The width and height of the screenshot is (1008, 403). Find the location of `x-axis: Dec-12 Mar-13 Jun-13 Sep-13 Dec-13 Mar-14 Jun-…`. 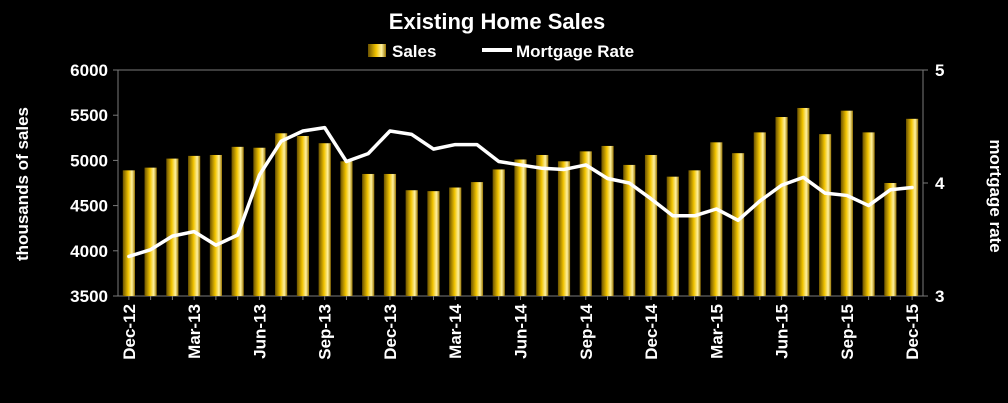

x-axis: Dec-12 Mar-13 Jun-13 Sep-13 Dec-13 Mar-14 Jun-… is located at coordinates (521, 328).